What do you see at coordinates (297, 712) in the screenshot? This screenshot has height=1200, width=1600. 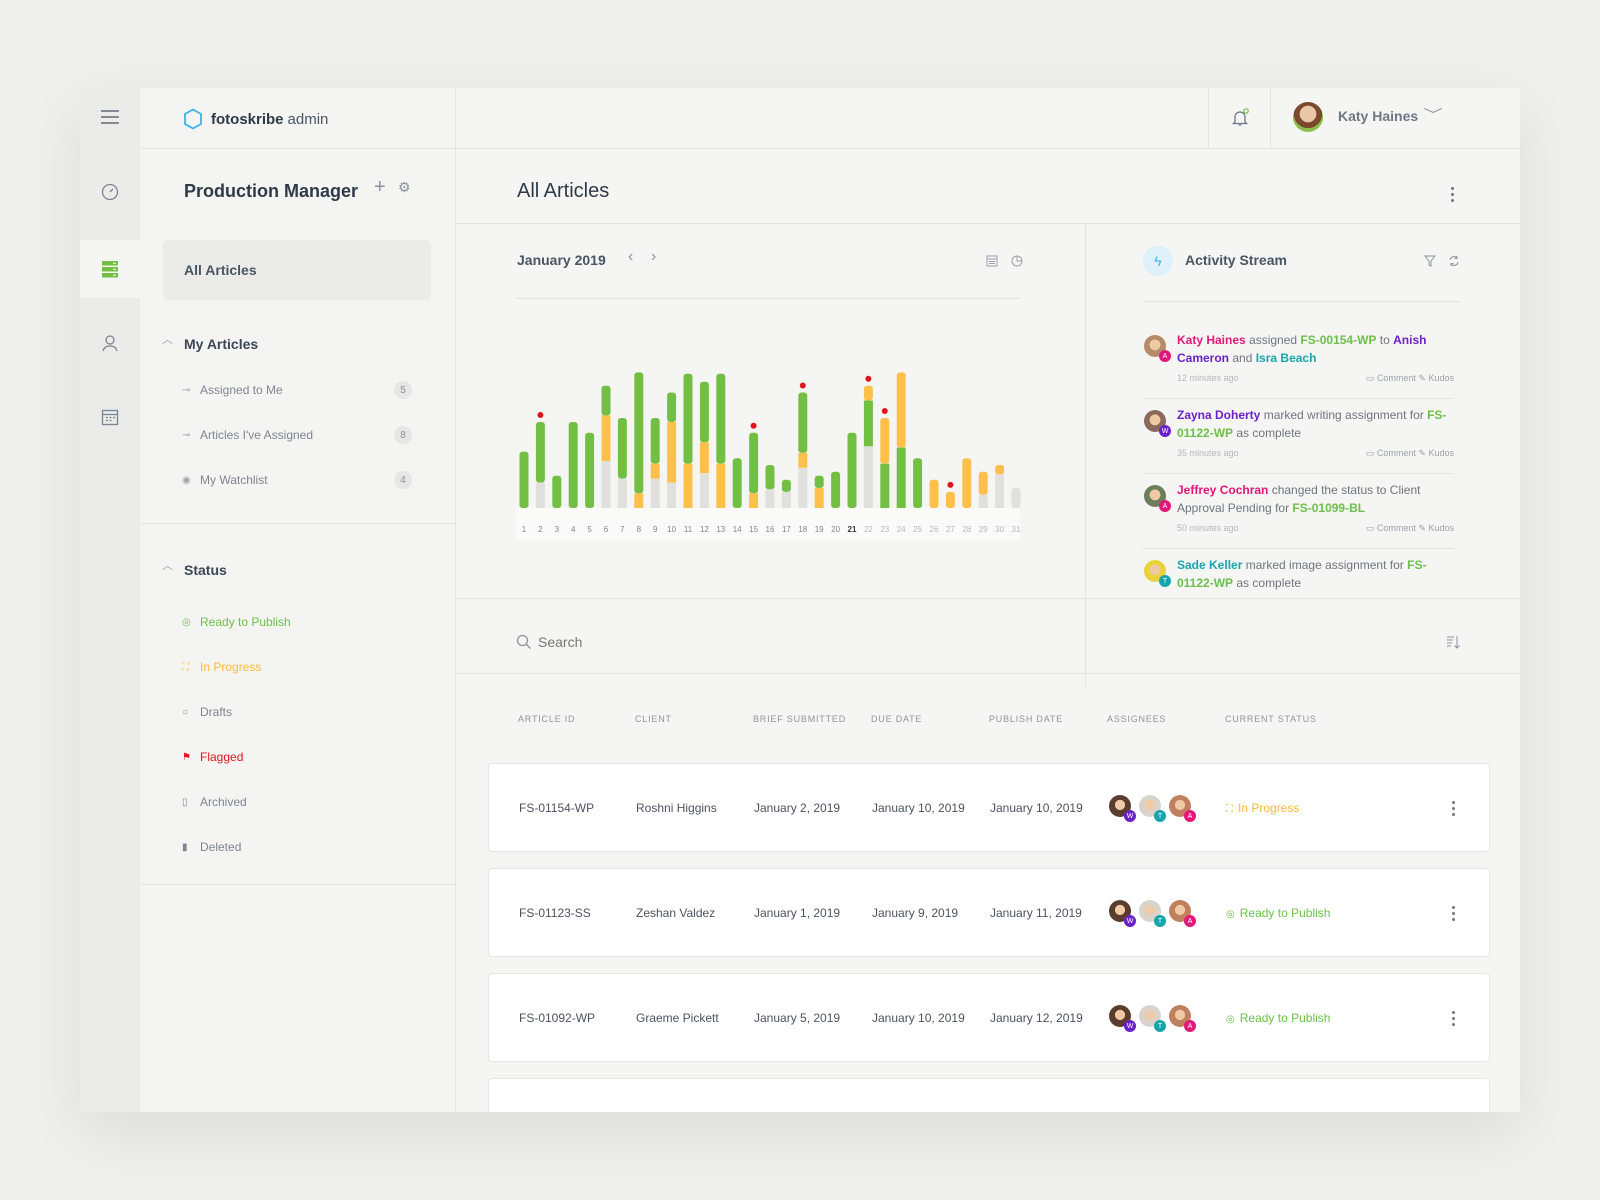 I see `status-filter-item: ○ Drafts` at bounding box center [297, 712].